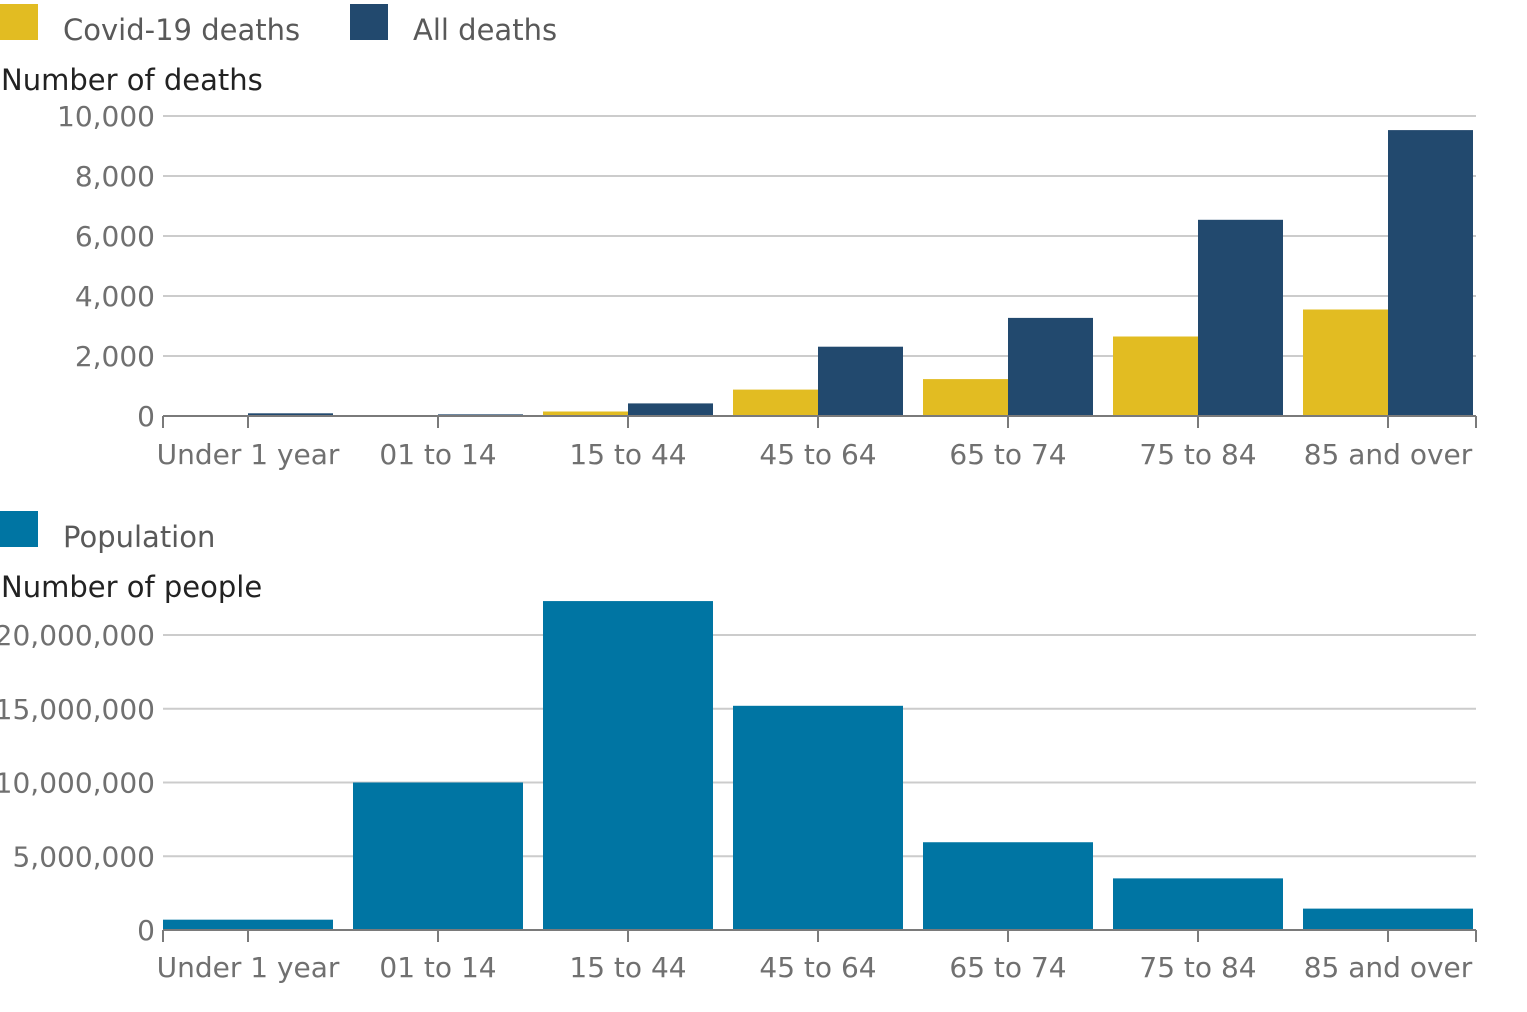 This screenshot has height=1012, width=1527. I want to click on legend-label-deaths-2: All deaths, so click(485, 30).